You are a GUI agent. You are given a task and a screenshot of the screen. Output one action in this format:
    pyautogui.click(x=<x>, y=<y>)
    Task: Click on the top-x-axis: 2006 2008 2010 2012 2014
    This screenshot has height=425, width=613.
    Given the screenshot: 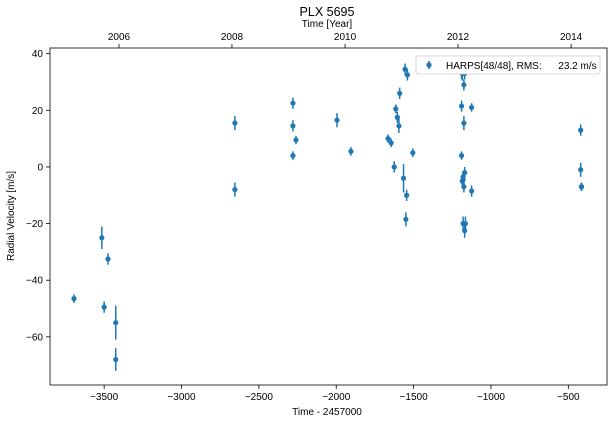 What is the action you would take?
    pyautogui.click(x=345, y=40)
    